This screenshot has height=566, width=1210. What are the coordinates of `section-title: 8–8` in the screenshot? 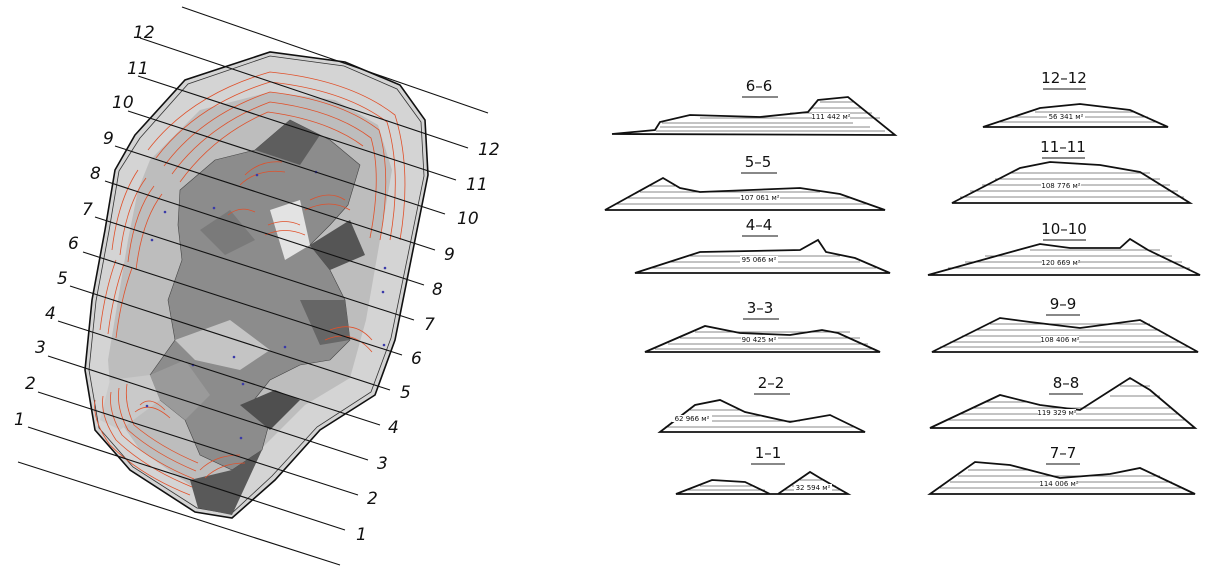 It's located at (1066, 383).